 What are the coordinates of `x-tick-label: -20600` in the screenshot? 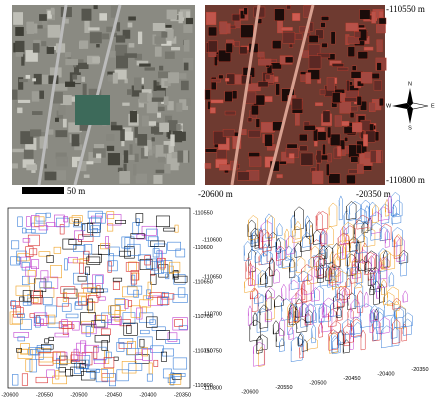 It's located at (9, 395).